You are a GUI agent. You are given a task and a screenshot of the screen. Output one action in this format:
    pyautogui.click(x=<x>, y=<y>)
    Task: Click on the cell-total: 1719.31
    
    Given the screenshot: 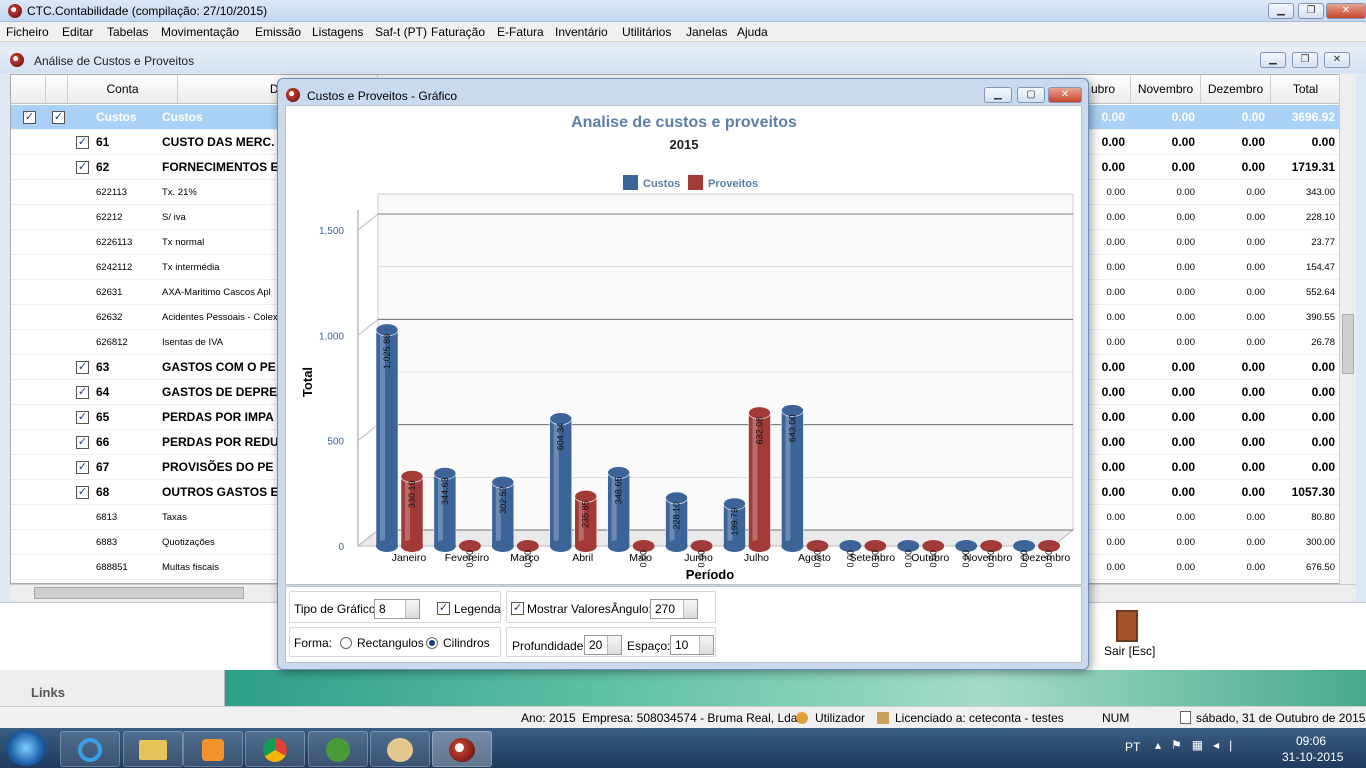 What is the action you would take?
    pyautogui.click(x=1313, y=167)
    